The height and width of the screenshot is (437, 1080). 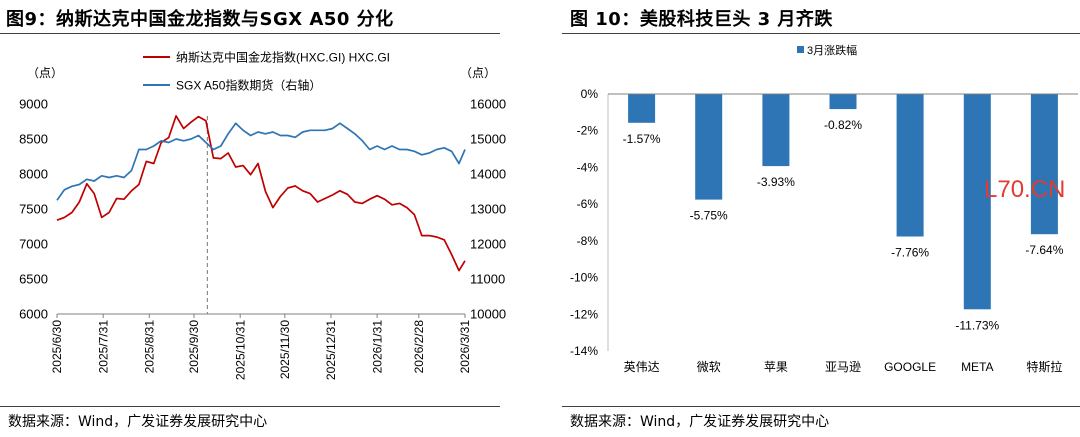 What do you see at coordinates (45, 73) in the screenshot?
I see `left-axis-unit: （点）` at bounding box center [45, 73].